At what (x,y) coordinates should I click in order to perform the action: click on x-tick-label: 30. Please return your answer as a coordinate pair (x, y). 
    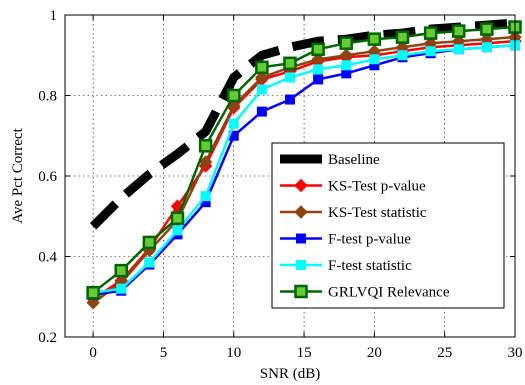
    Looking at the image, I should click on (515, 353).